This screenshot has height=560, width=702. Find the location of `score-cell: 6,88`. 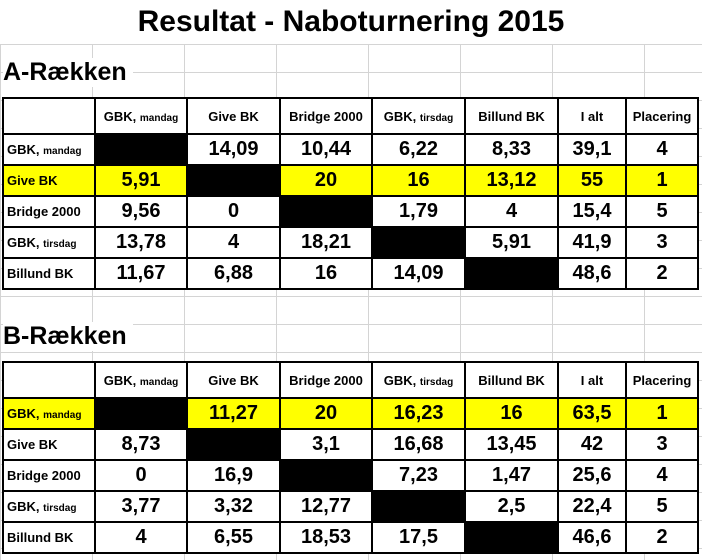

score-cell: 6,88 is located at coordinates (233, 273).